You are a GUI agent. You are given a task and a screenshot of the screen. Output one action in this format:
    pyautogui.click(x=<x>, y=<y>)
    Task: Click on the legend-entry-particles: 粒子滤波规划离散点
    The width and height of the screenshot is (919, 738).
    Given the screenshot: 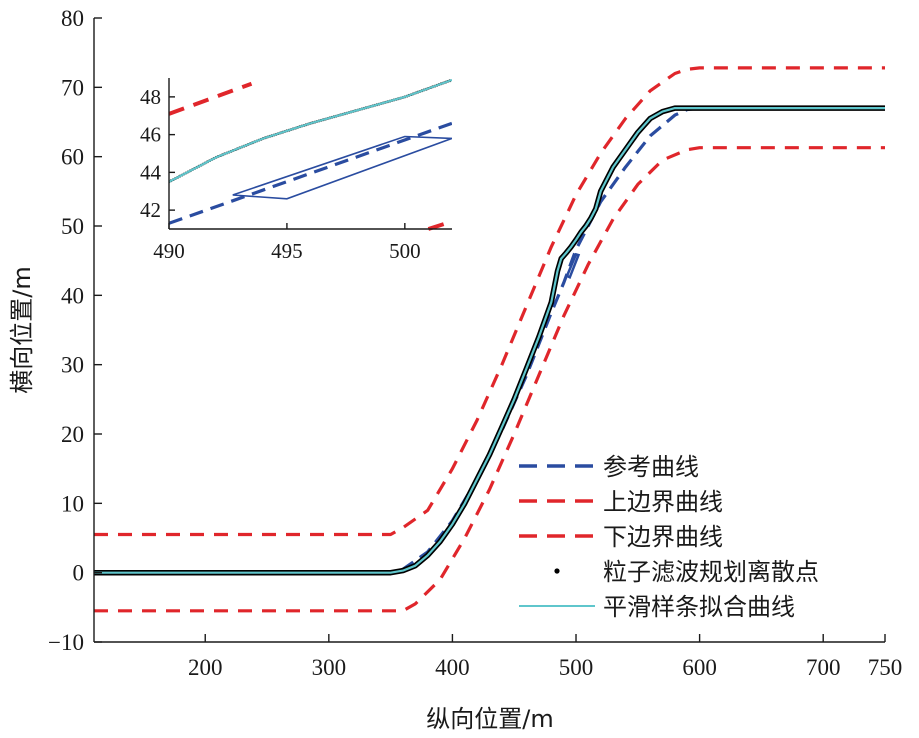 What is the action you would take?
    pyautogui.click(x=686, y=572)
    